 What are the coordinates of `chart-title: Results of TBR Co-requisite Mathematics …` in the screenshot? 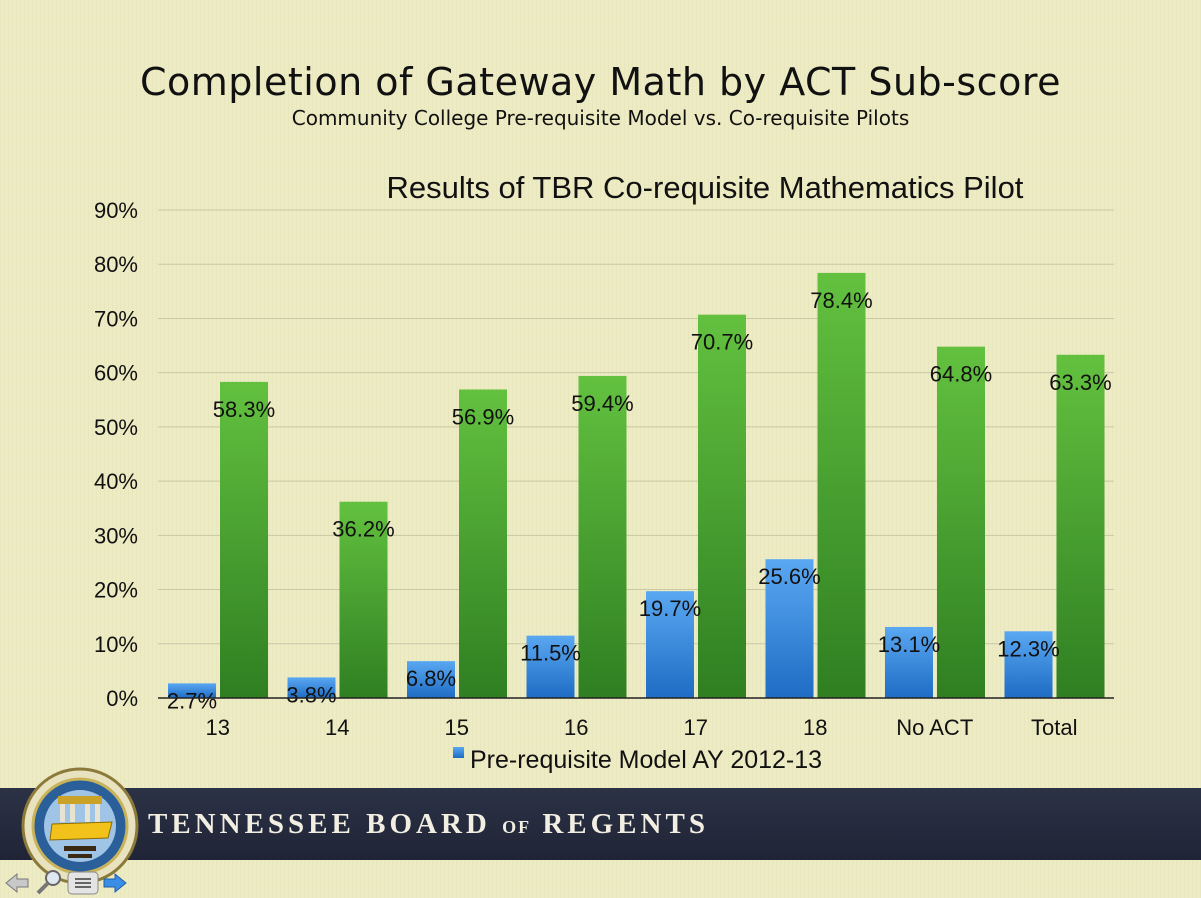 It's located at (705, 187).